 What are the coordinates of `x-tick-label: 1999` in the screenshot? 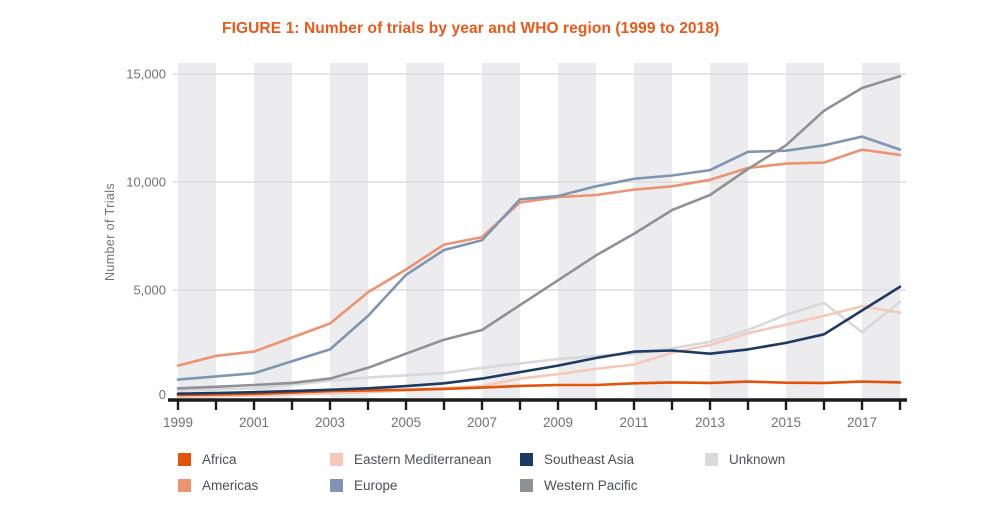 It's located at (178, 422).